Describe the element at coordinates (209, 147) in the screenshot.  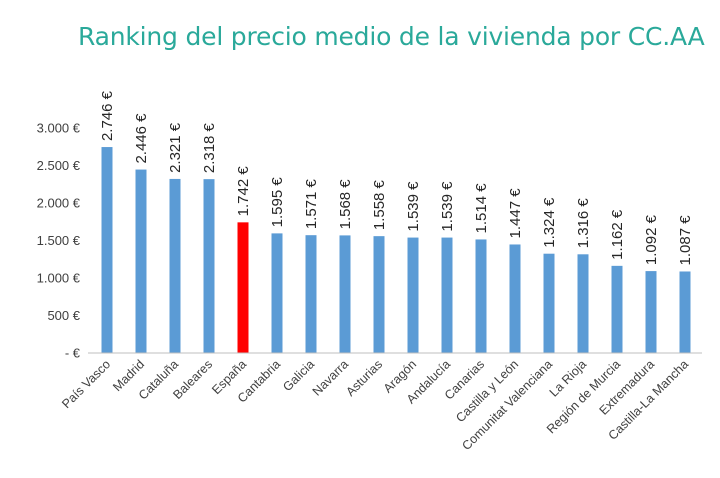
I see `data-label: 2.318 €` at that location.